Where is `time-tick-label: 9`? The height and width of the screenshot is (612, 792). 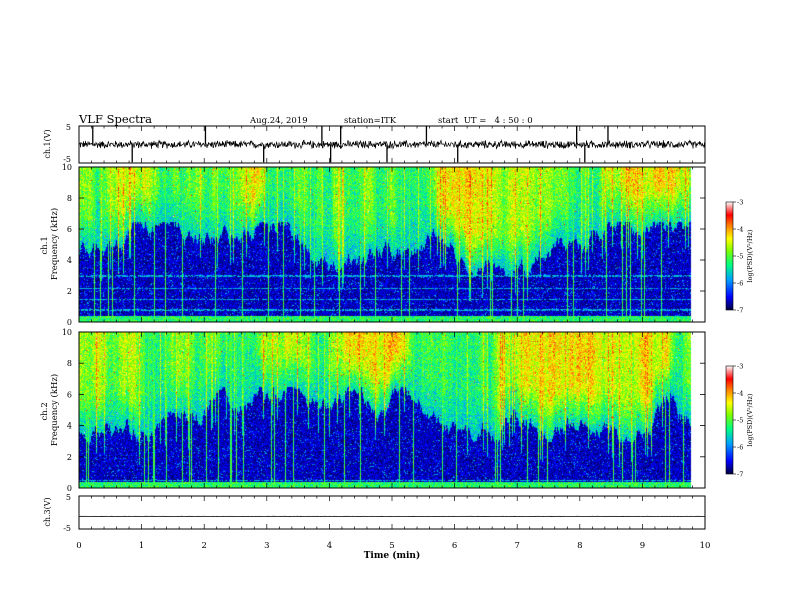 time-tick-label: 9 is located at coordinates (642, 546).